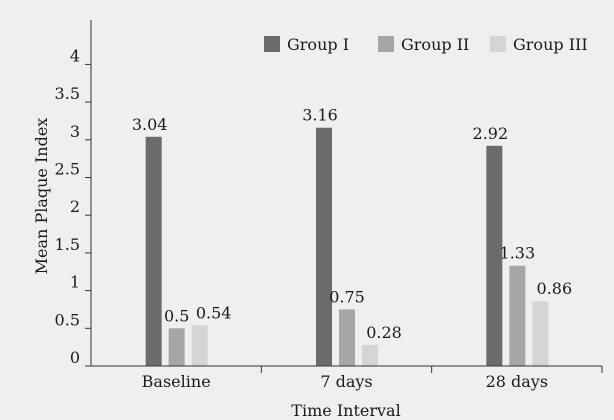 This screenshot has height=420, width=614. I want to click on y-tick-label: 2, so click(75, 206).